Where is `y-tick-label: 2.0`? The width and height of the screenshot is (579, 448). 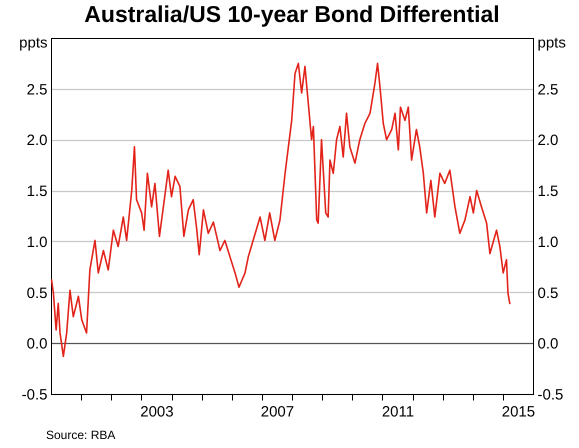
y-tick-label: 2.0 is located at coordinates (37, 141).